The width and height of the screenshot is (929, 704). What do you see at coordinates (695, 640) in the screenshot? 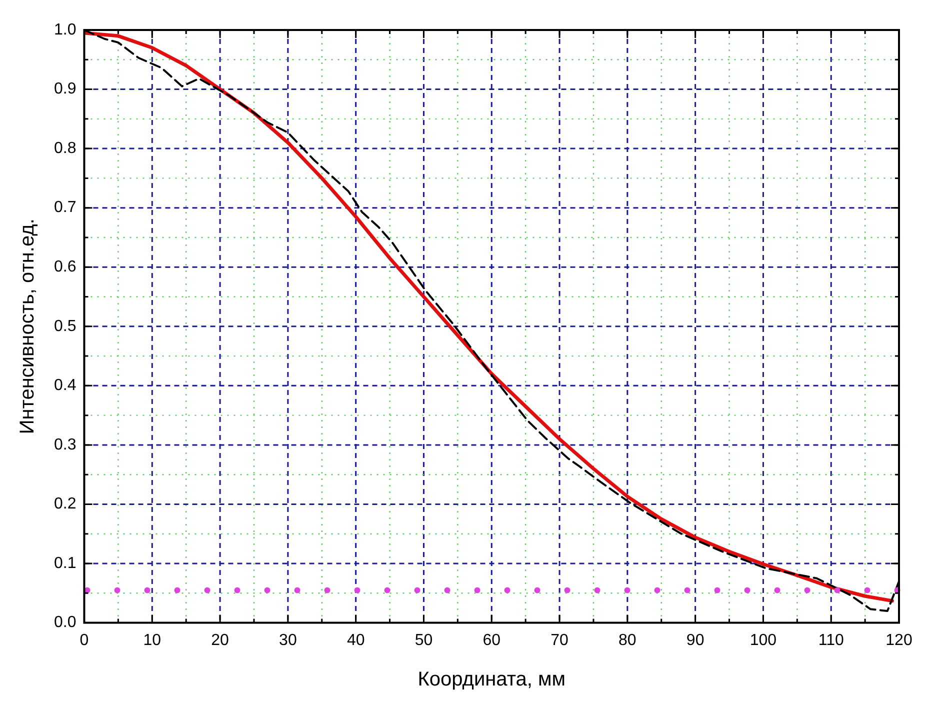
I see `x-tick-label: 90` at bounding box center [695, 640].